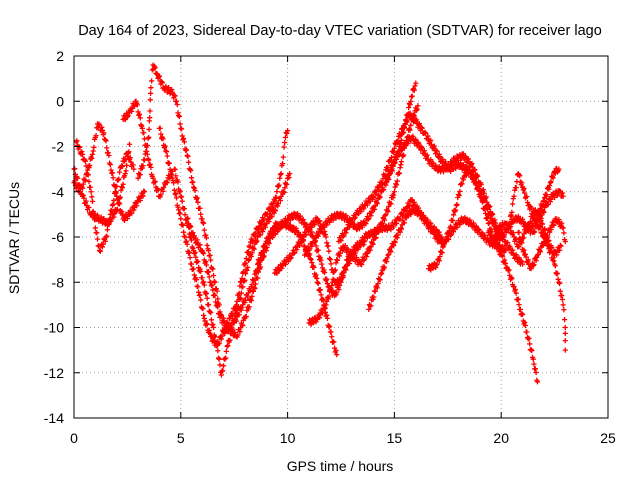 The width and height of the screenshot is (640, 480). What do you see at coordinates (58, 147) in the screenshot?
I see `y-tick-label: -2` at bounding box center [58, 147].